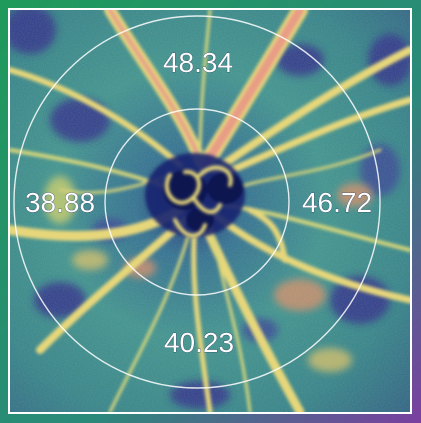 This screenshot has width=421, height=423. I want to click on sector-value-superior: 48.34, so click(198, 62).